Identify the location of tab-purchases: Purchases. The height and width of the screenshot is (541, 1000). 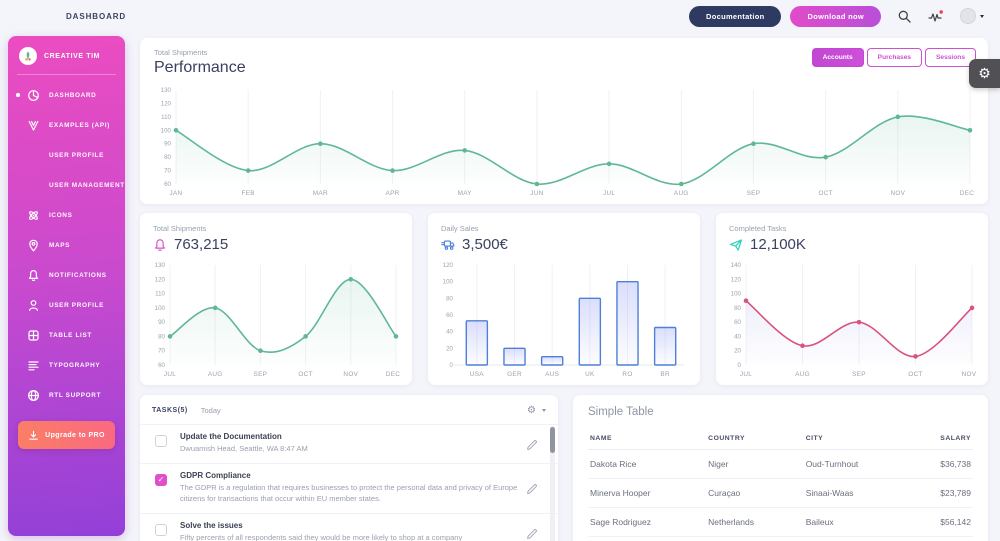
(894, 57).